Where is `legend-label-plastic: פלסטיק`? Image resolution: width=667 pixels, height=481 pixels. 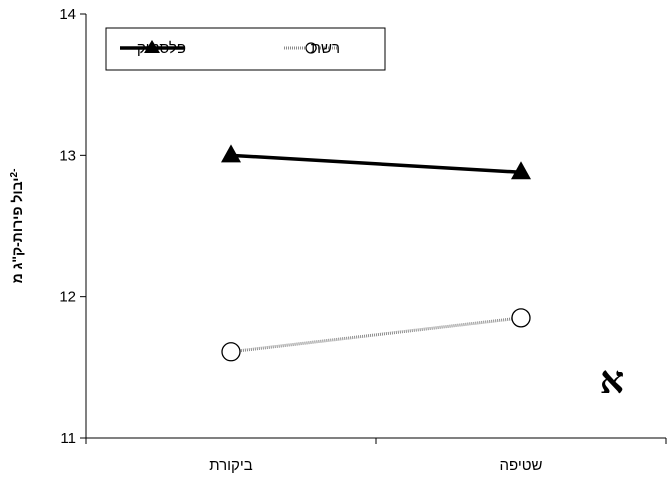 legend-label-plastic: פלסטיק is located at coordinates (161, 48).